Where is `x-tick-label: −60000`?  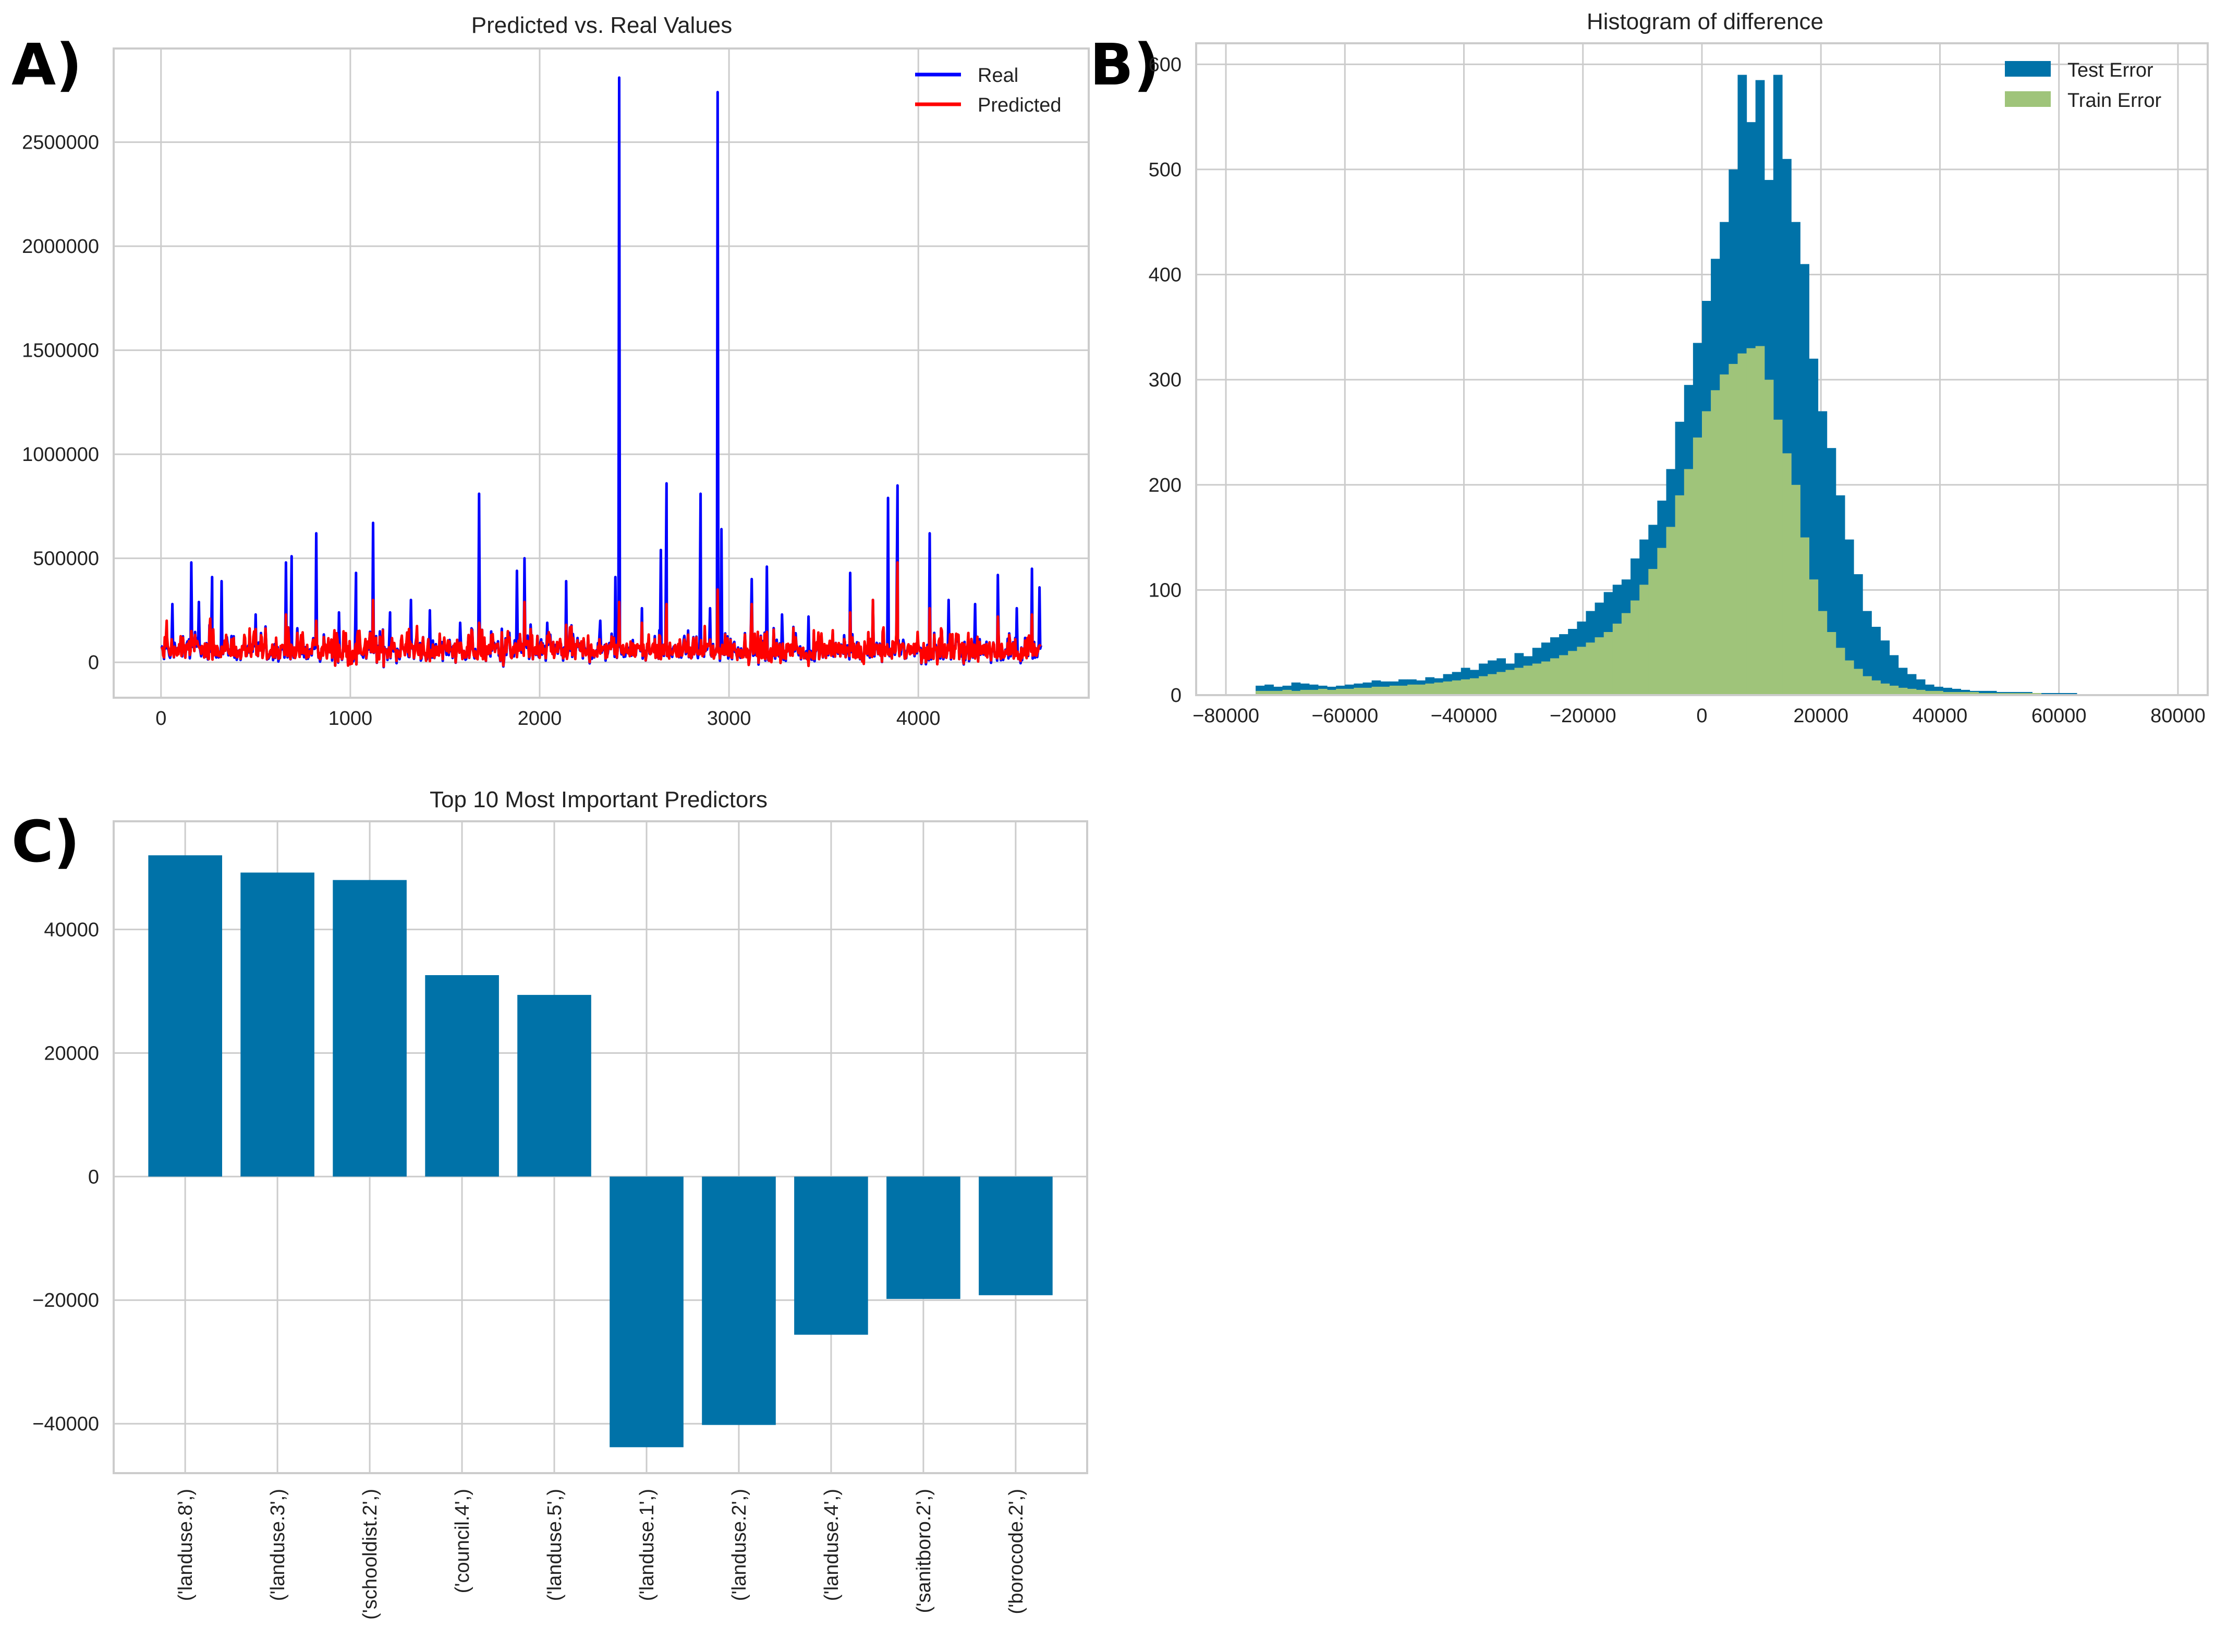 x-tick-label: −60000 is located at coordinates (1344, 716).